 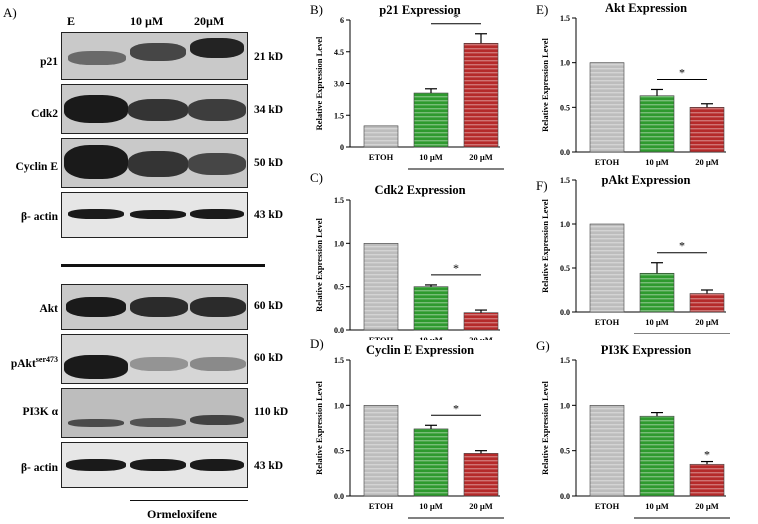 What do you see at coordinates (339, 52) in the screenshot?
I see `y-tick-label: 4.5` at bounding box center [339, 52].